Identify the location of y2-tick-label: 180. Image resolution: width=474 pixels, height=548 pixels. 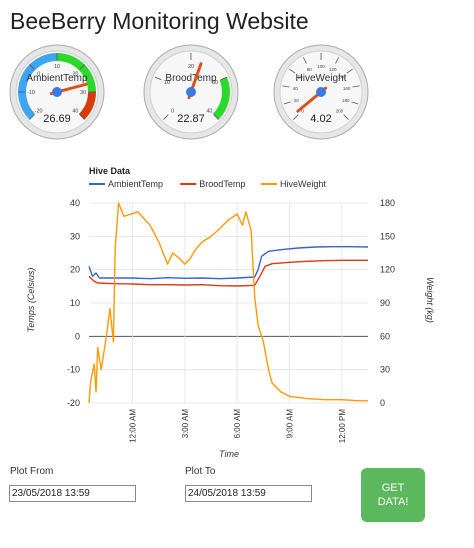
(387, 203).